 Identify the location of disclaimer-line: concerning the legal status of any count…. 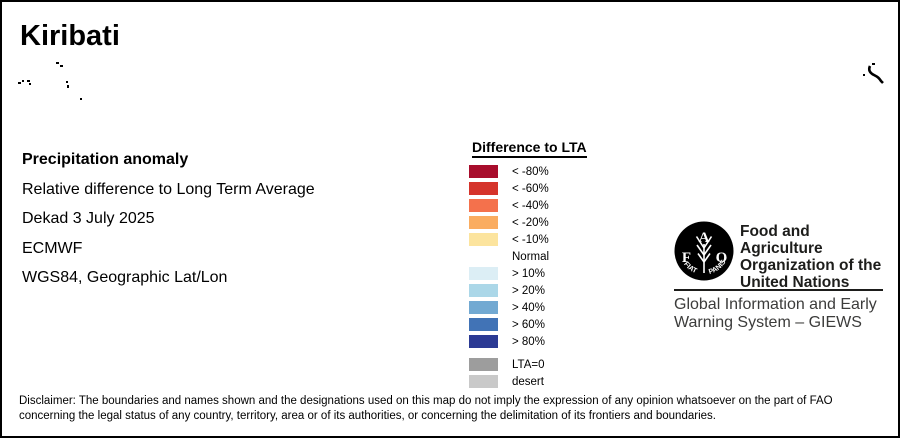
(367, 416).